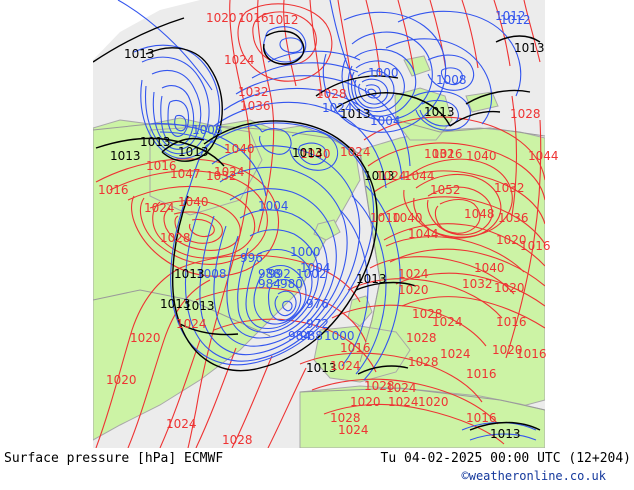 This screenshot has width=634, height=490. What do you see at coordinates (185, 174) in the screenshot?
I see `isobar-label: 1047` at bounding box center [185, 174].